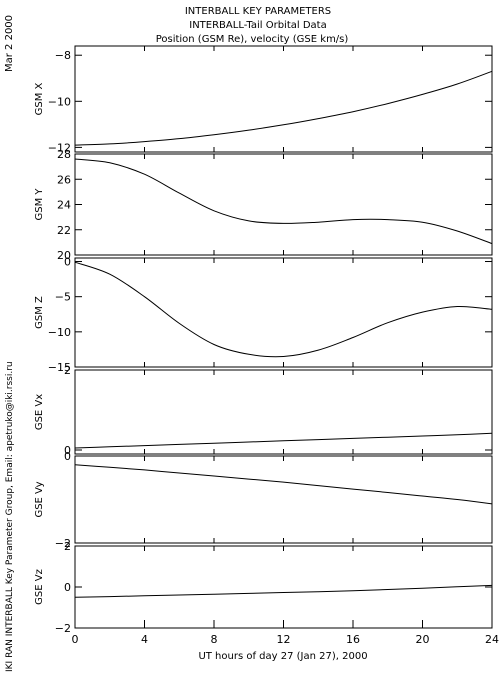  Describe the element at coordinates (9, 43) in the screenshot. I see `date-stamp: Mar 2 2000` at that location.